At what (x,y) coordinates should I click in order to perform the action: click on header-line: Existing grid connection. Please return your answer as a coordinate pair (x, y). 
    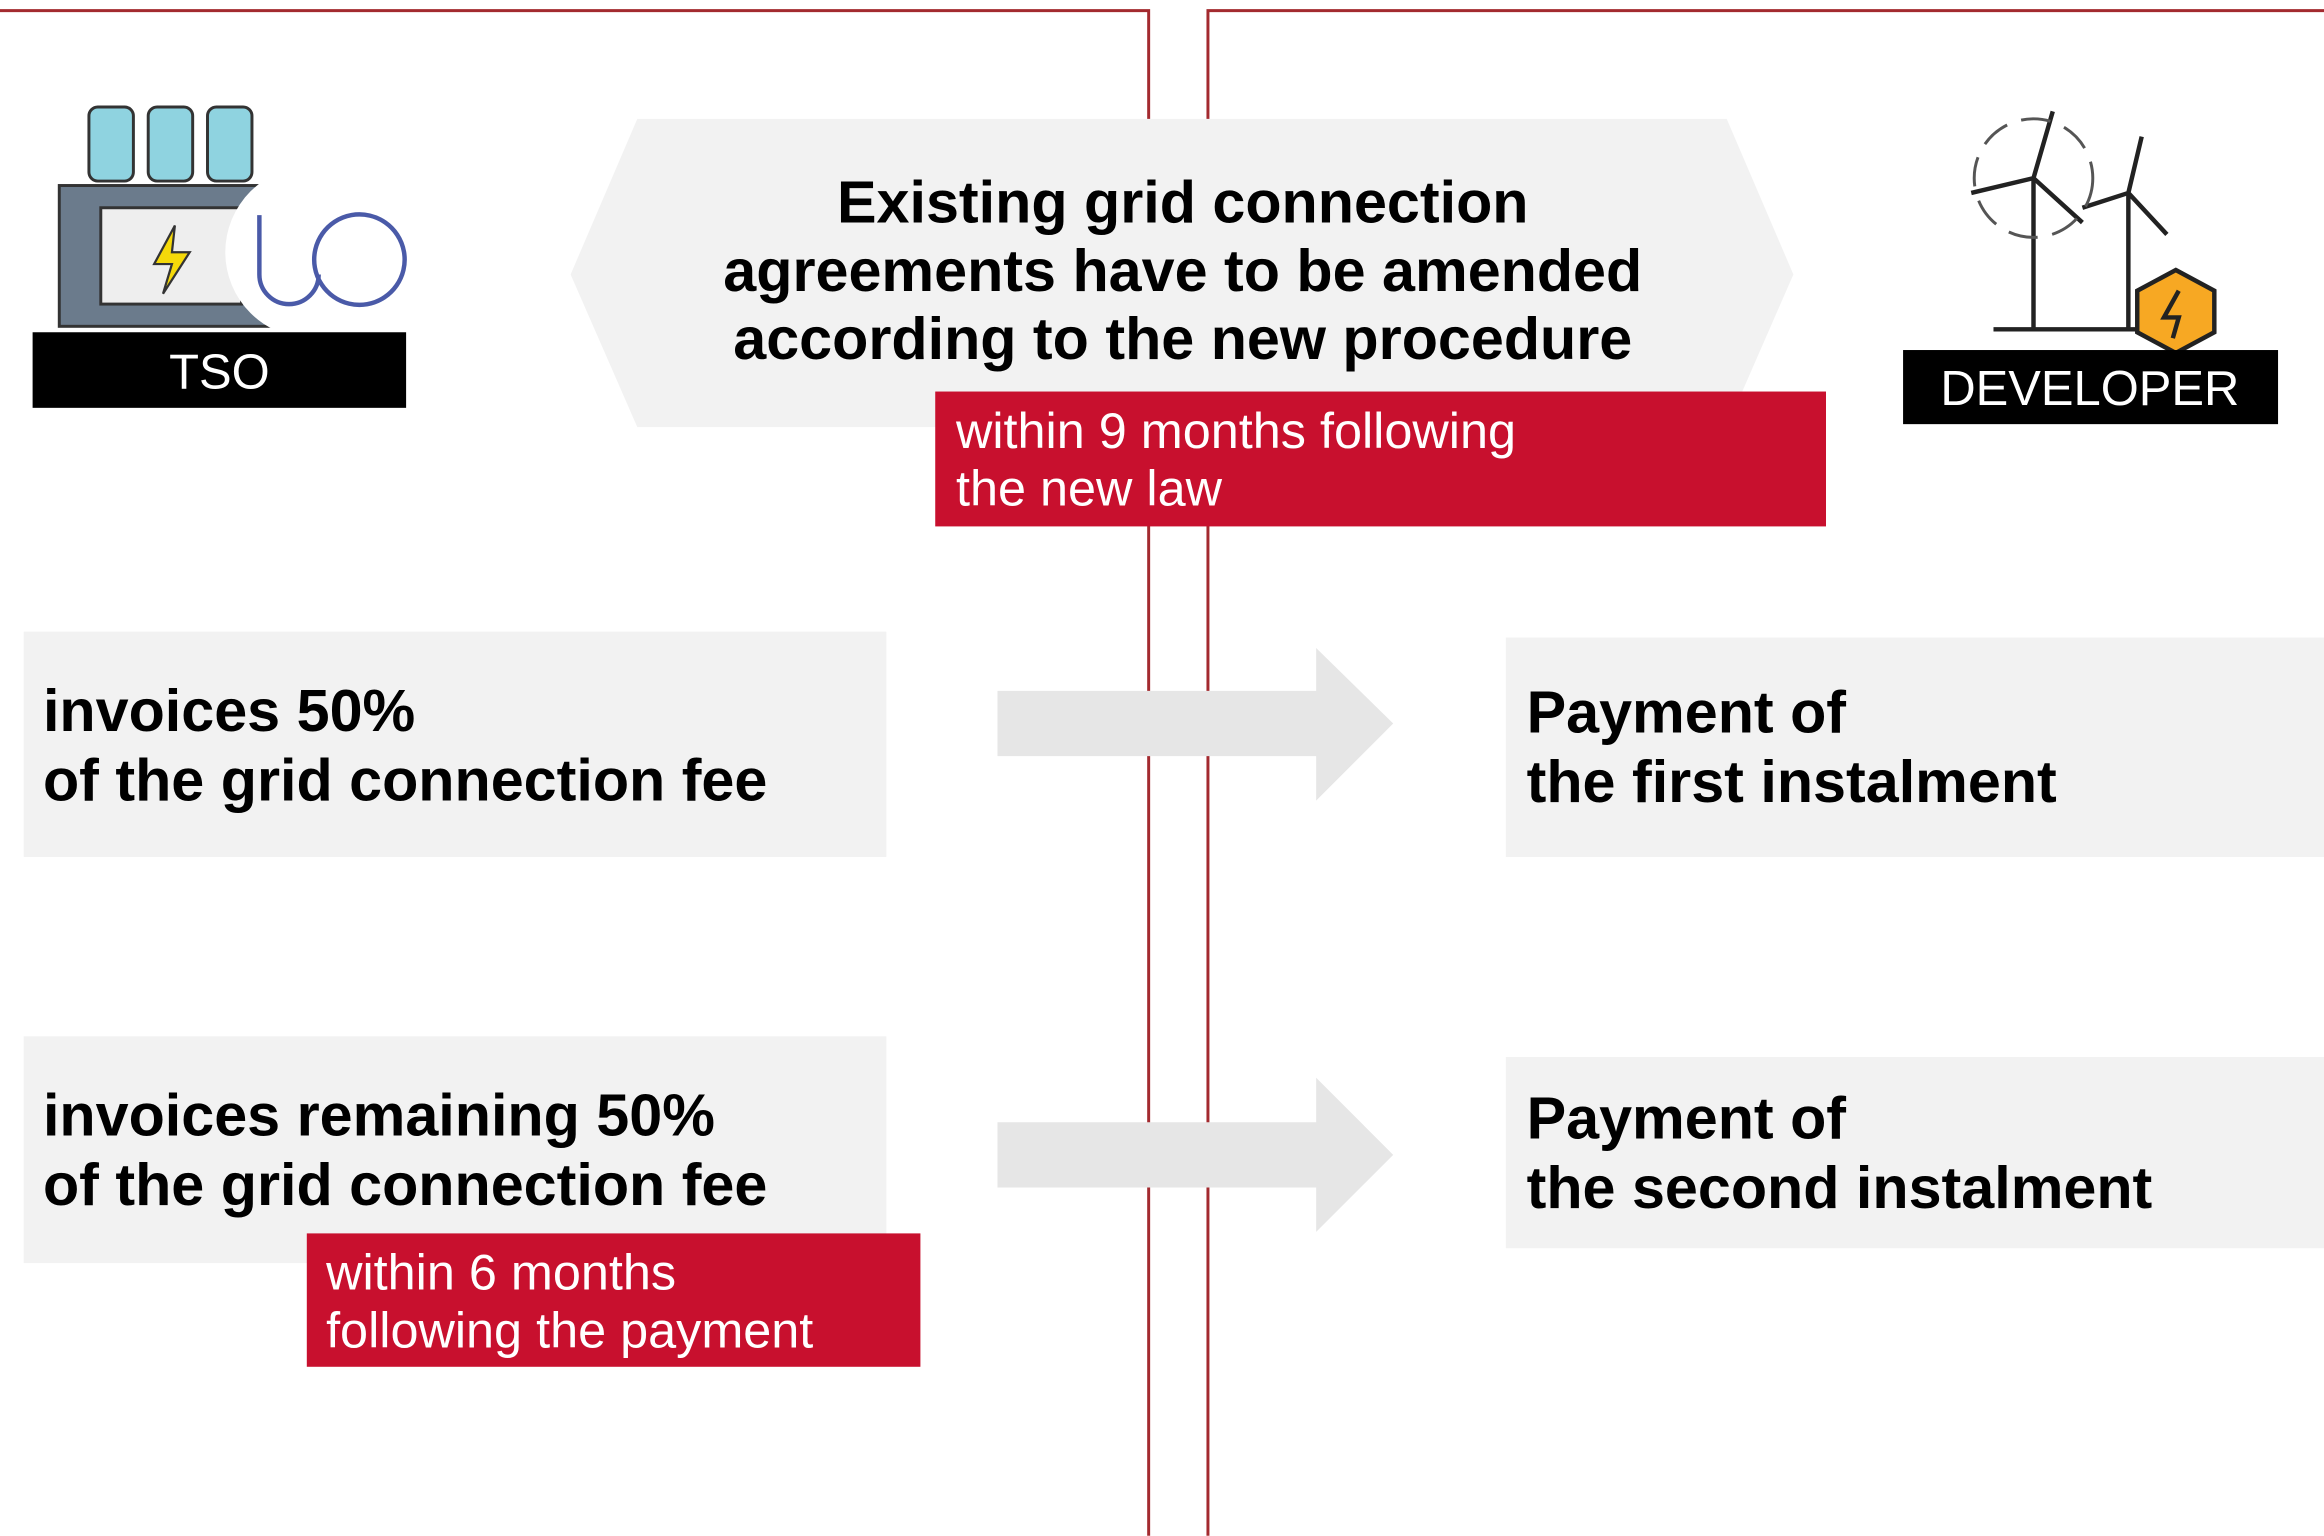
    Looking at the image, I should click on (1182, 202).